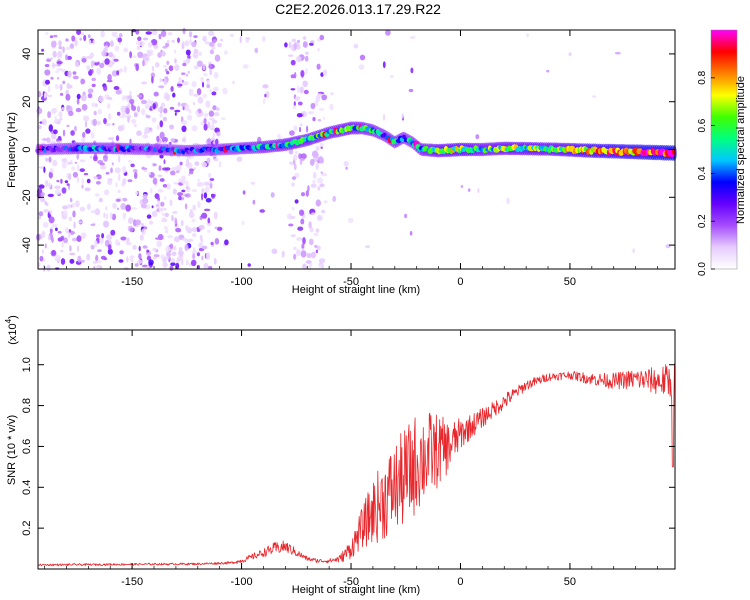 The image size is (750, 600). I want to click on y-tick-label: 0.6, so click(27, 446).